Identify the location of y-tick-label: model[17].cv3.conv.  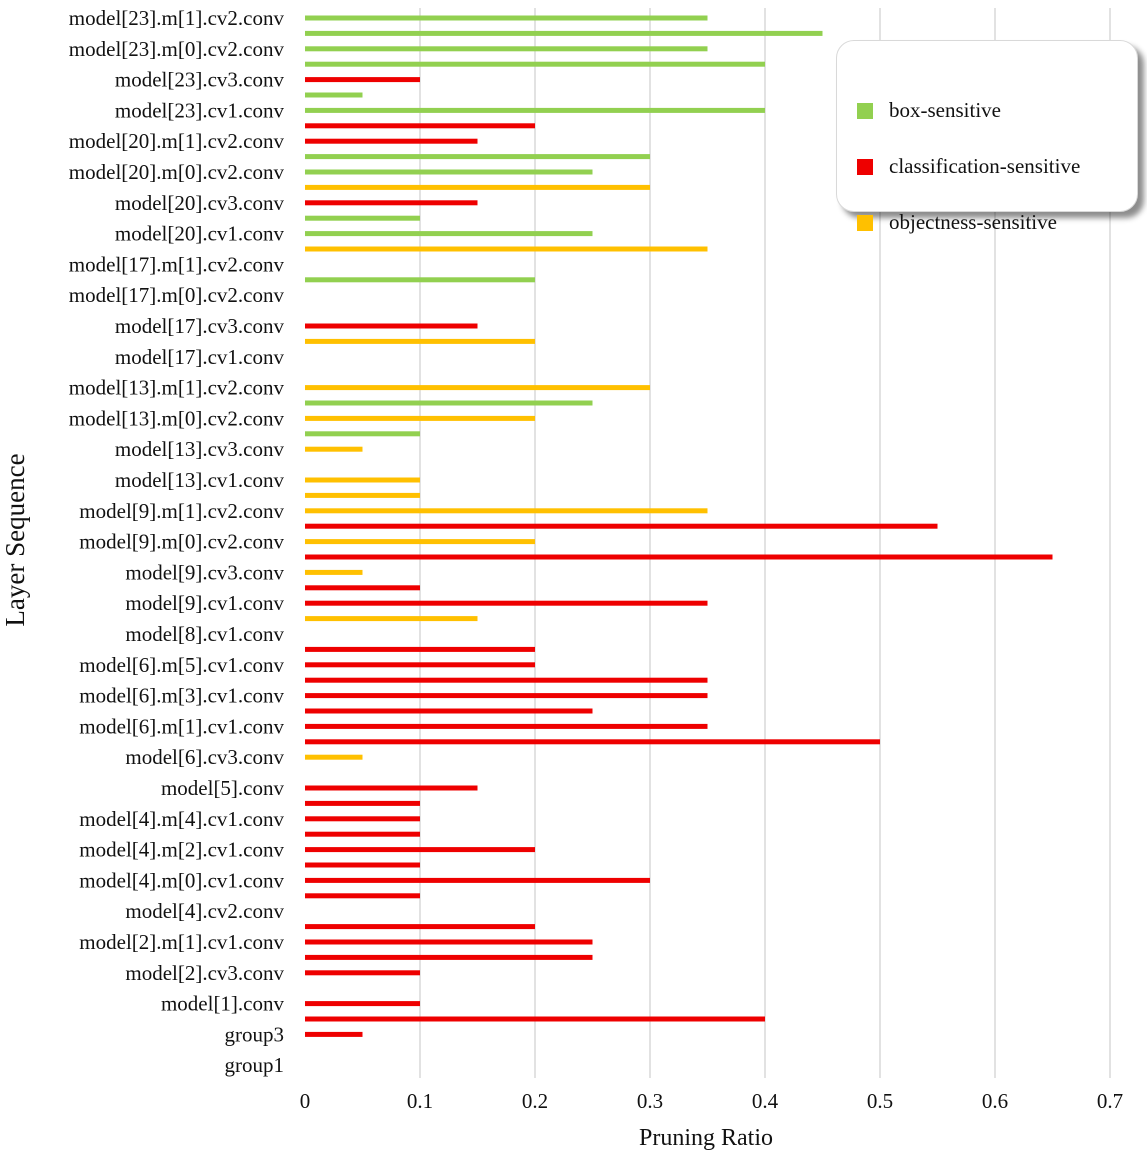
(200, 326).